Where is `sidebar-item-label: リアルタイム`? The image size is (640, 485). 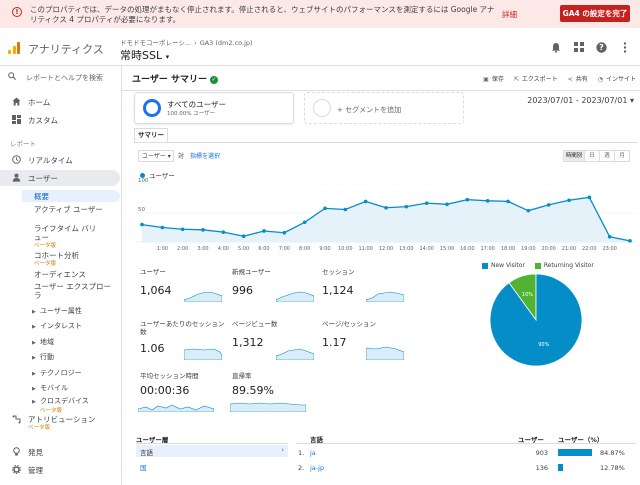 sidebar-item-label: リアルタイム is located at coordinates (50, 160).